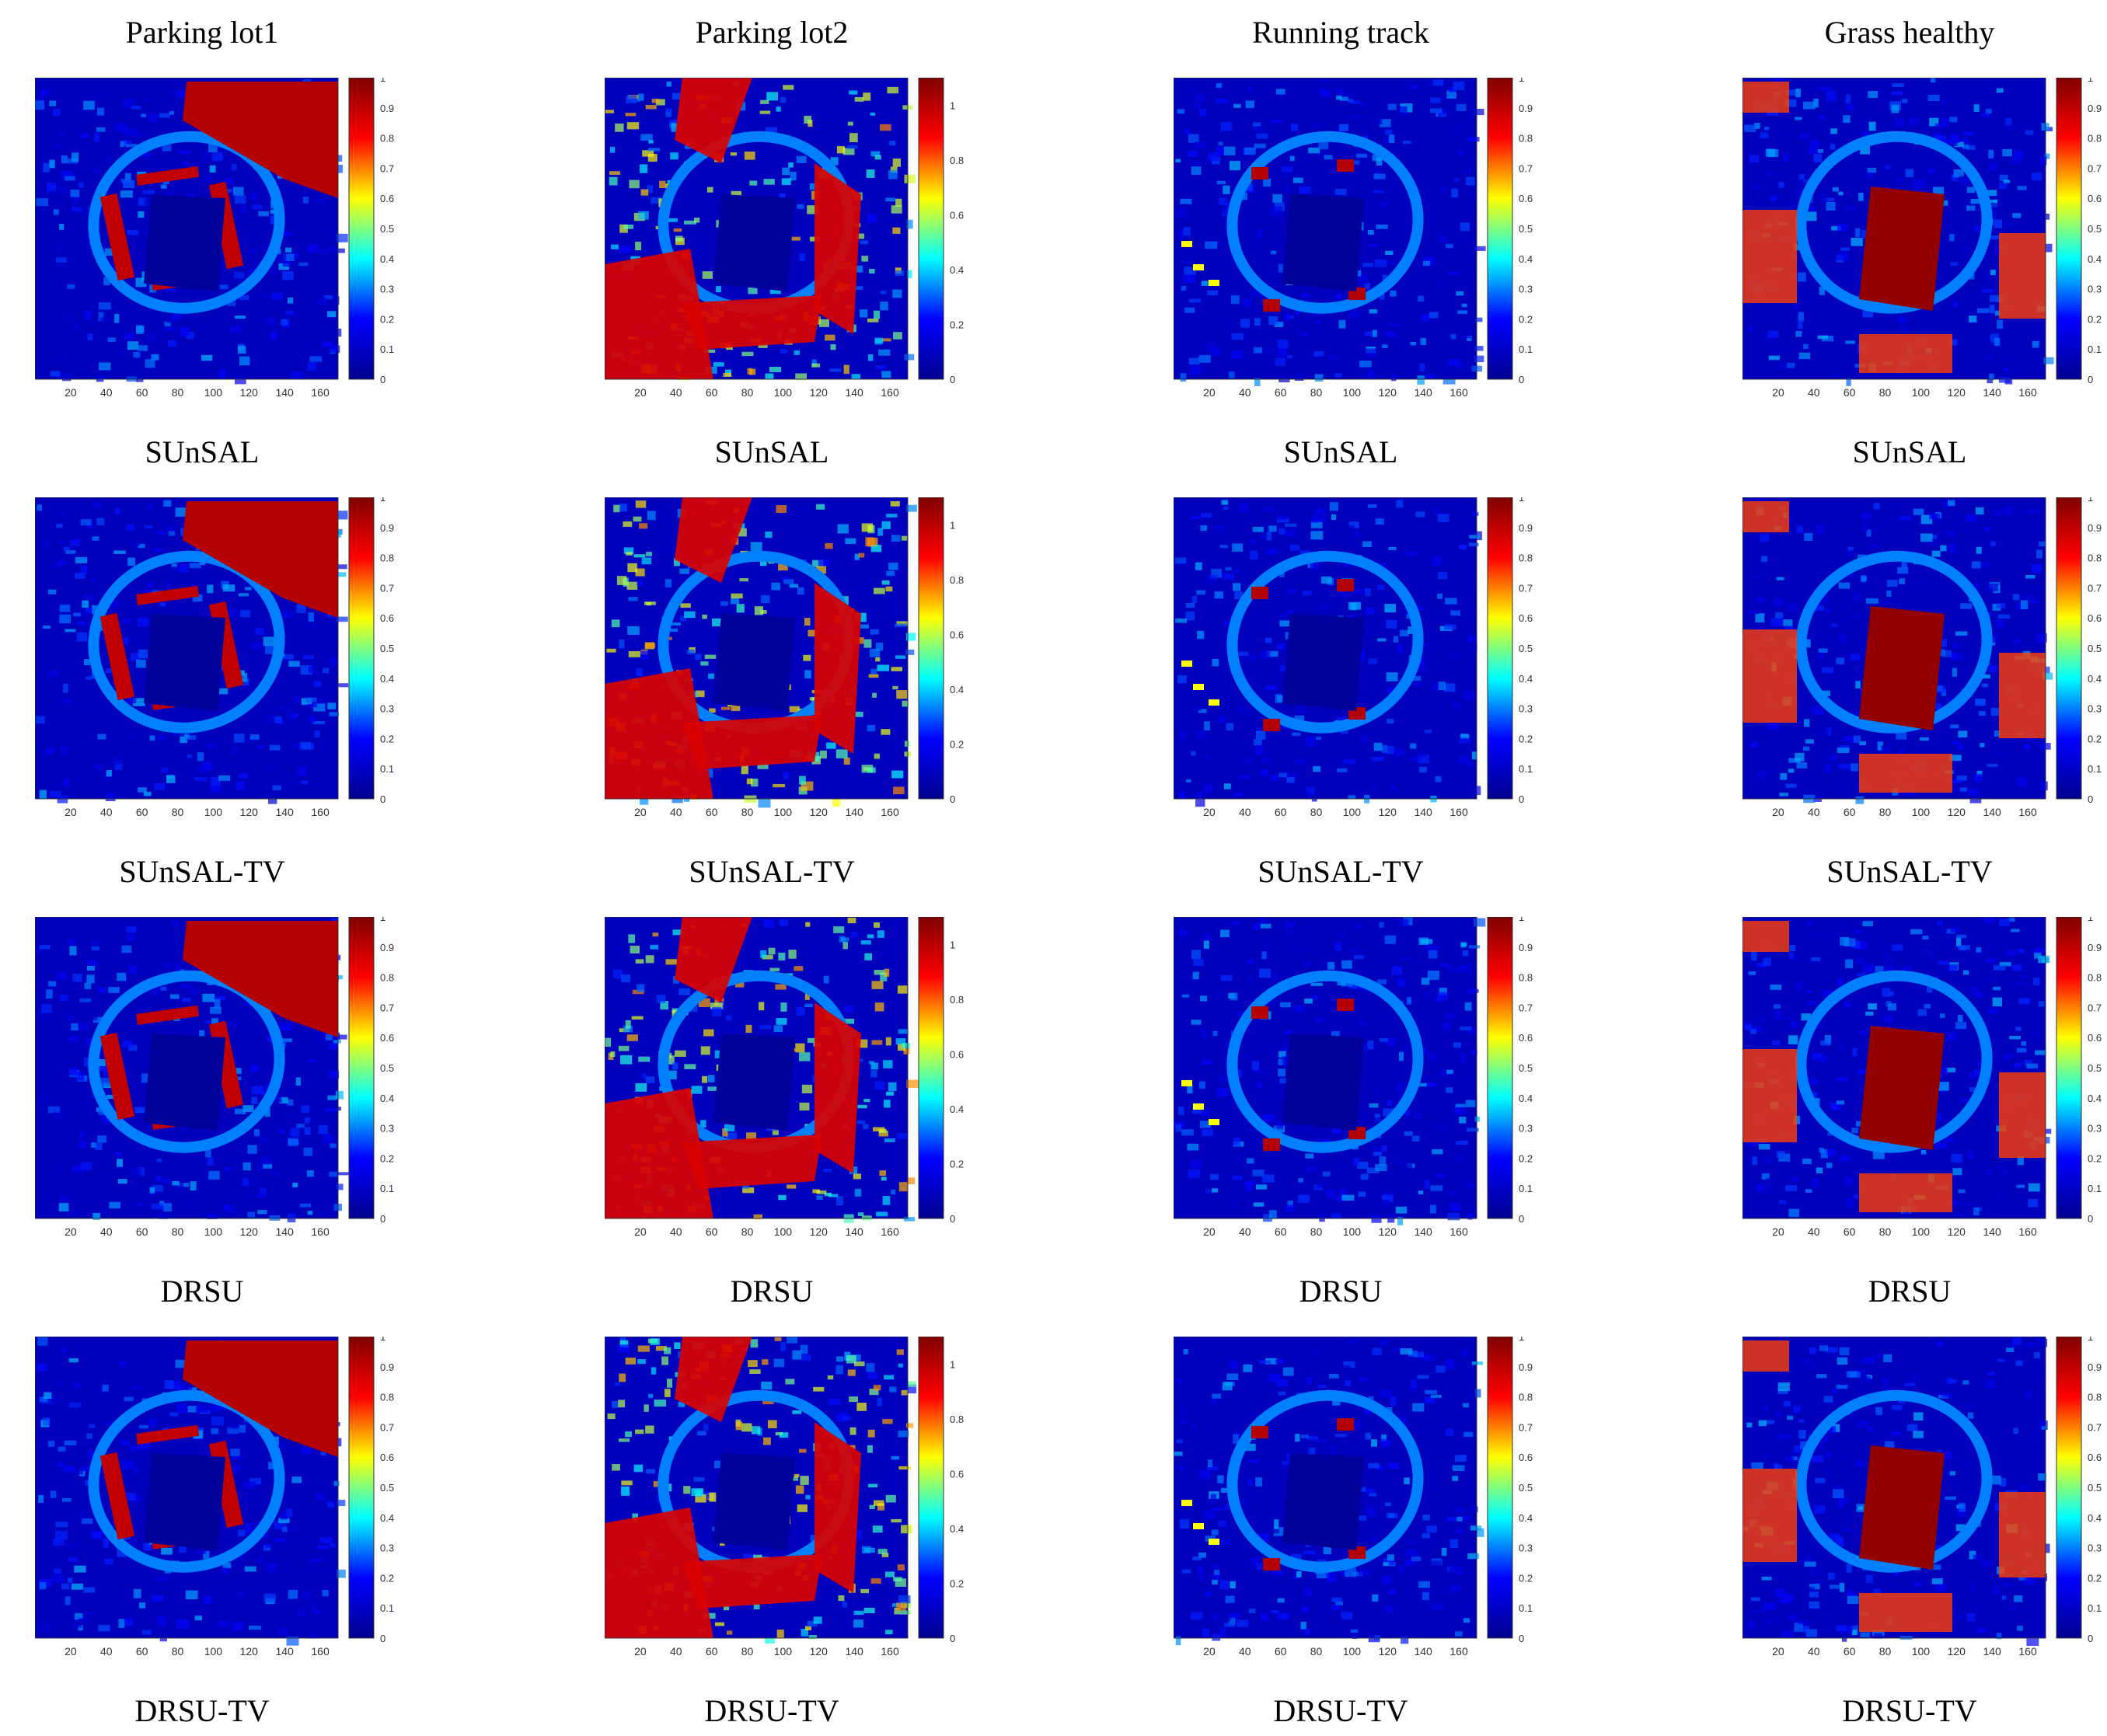  Describe the element at coordinates (1909, 451) in the screenshot. I see `method-label-grass-healthy-1: SUnSAL` at that location.